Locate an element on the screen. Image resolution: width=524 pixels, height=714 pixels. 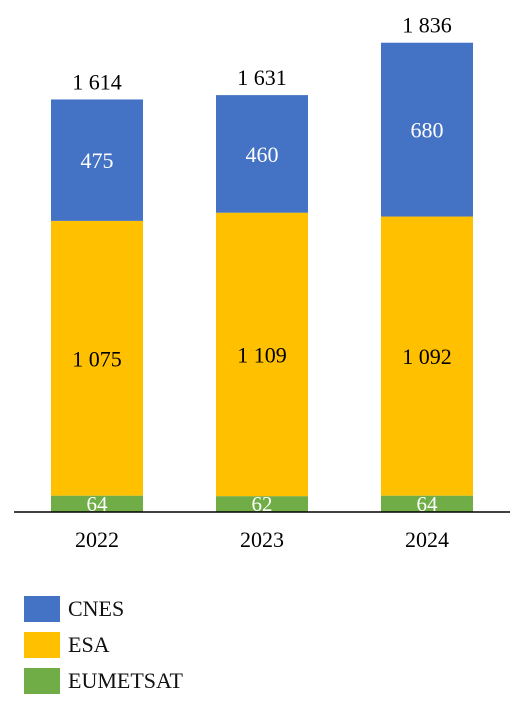
bar-segment-esa-2022 is located at coordinates (97, 358).